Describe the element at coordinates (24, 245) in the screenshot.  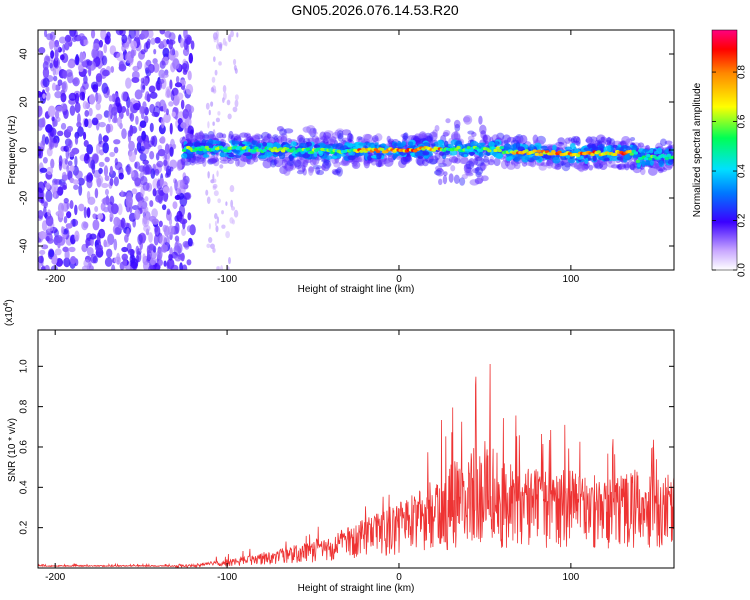
I see `heatmap-y-tick-label: -40` at that location.